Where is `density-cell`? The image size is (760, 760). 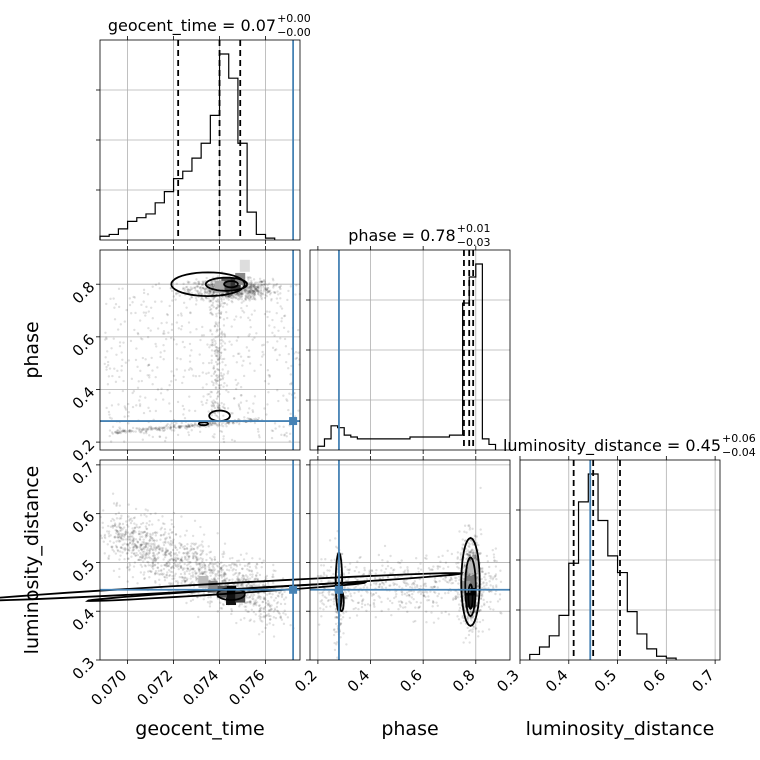
density-cell is located at coordinates (203, 581).